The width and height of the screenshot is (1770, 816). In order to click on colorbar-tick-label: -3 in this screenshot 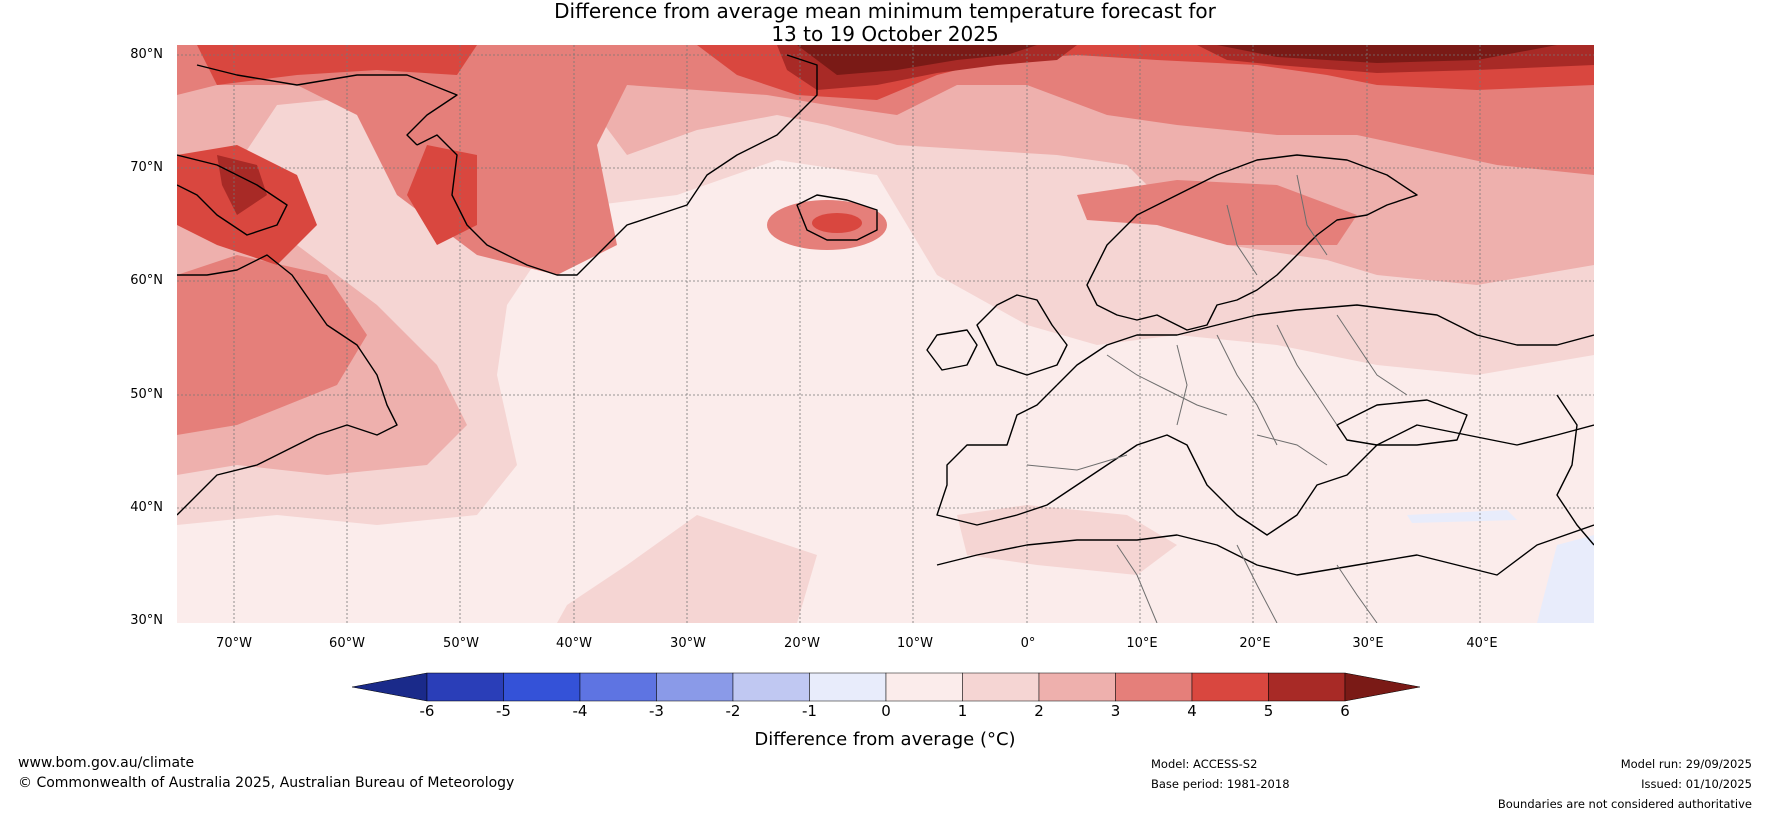, I will do `click(656, 711)`.